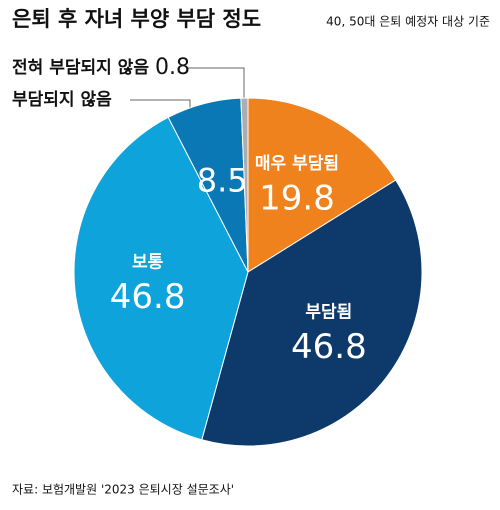 Image resolution: width=500 pixels, height=510 pixels. I want to click on slice-label: 전혀 부담되지 않음 0.8, so click(101, 67).